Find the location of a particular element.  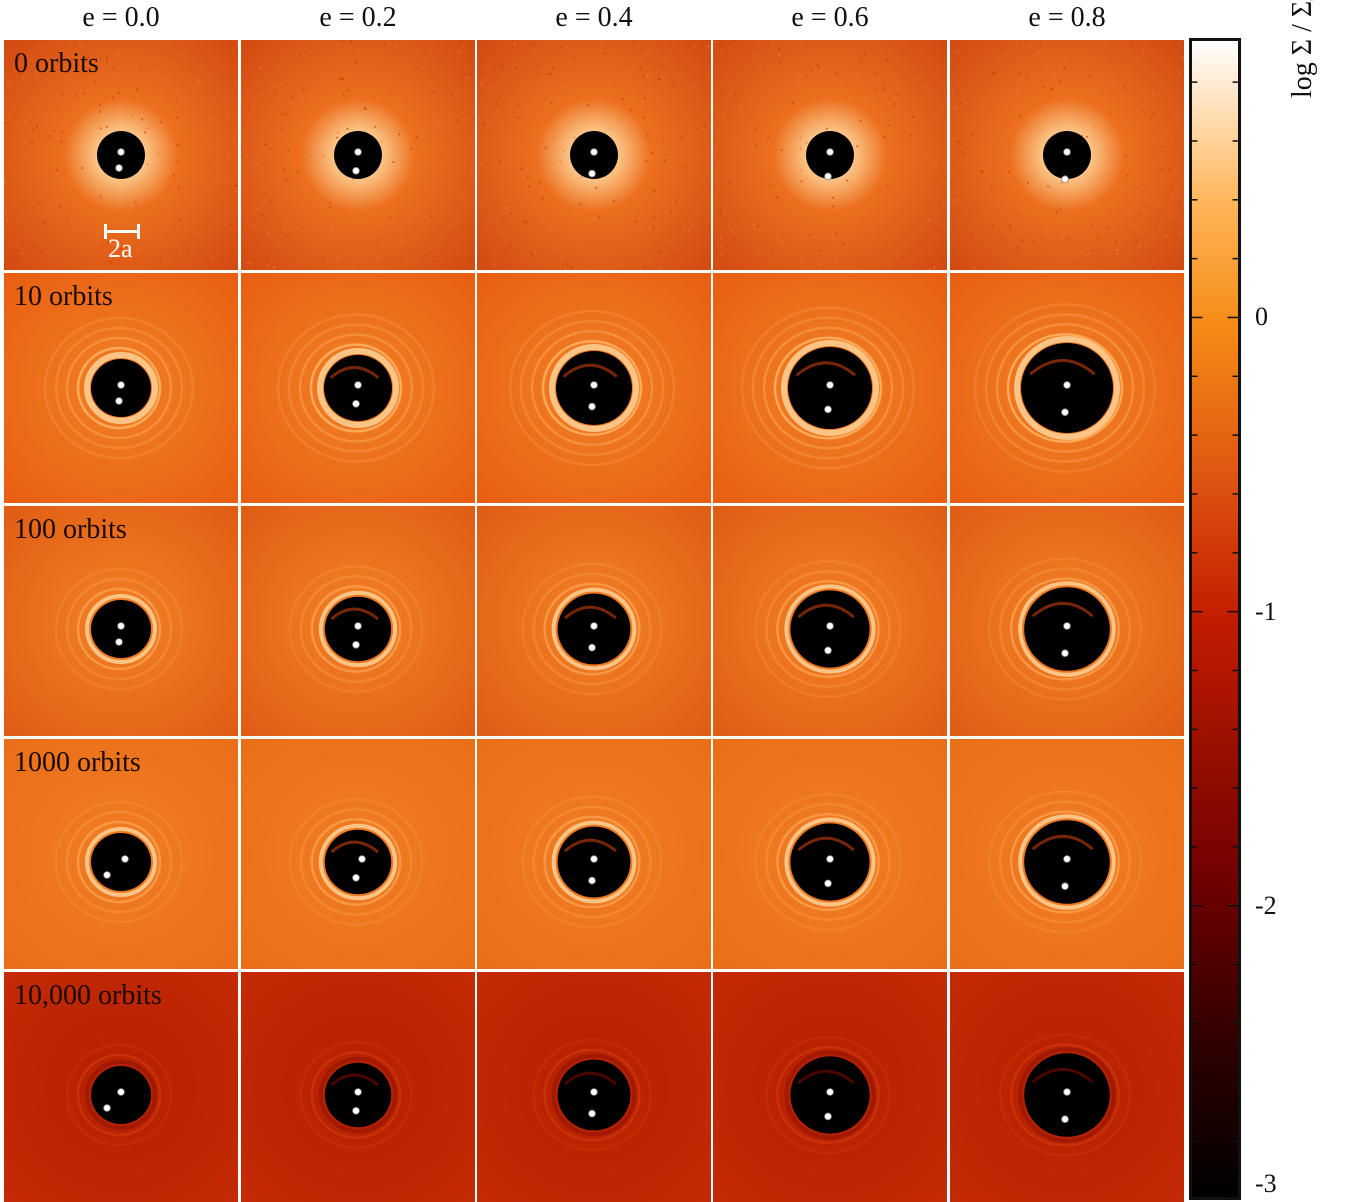

colorbar is located at coordinates (1215, 619).